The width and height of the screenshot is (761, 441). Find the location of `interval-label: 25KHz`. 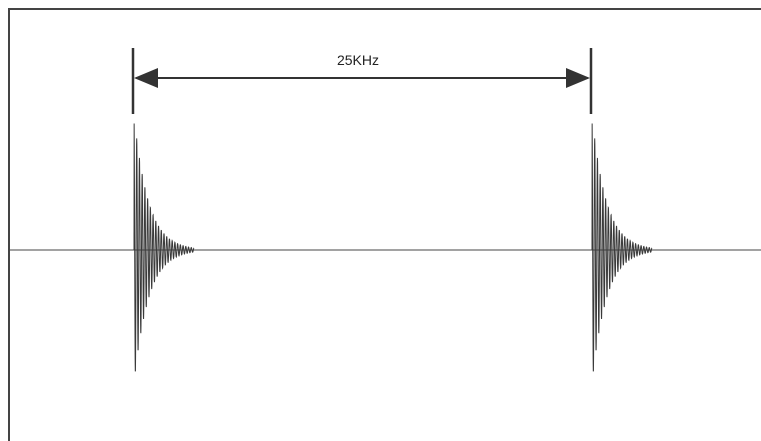

interval-label: 25KHz is located at coordinates (358, 60).